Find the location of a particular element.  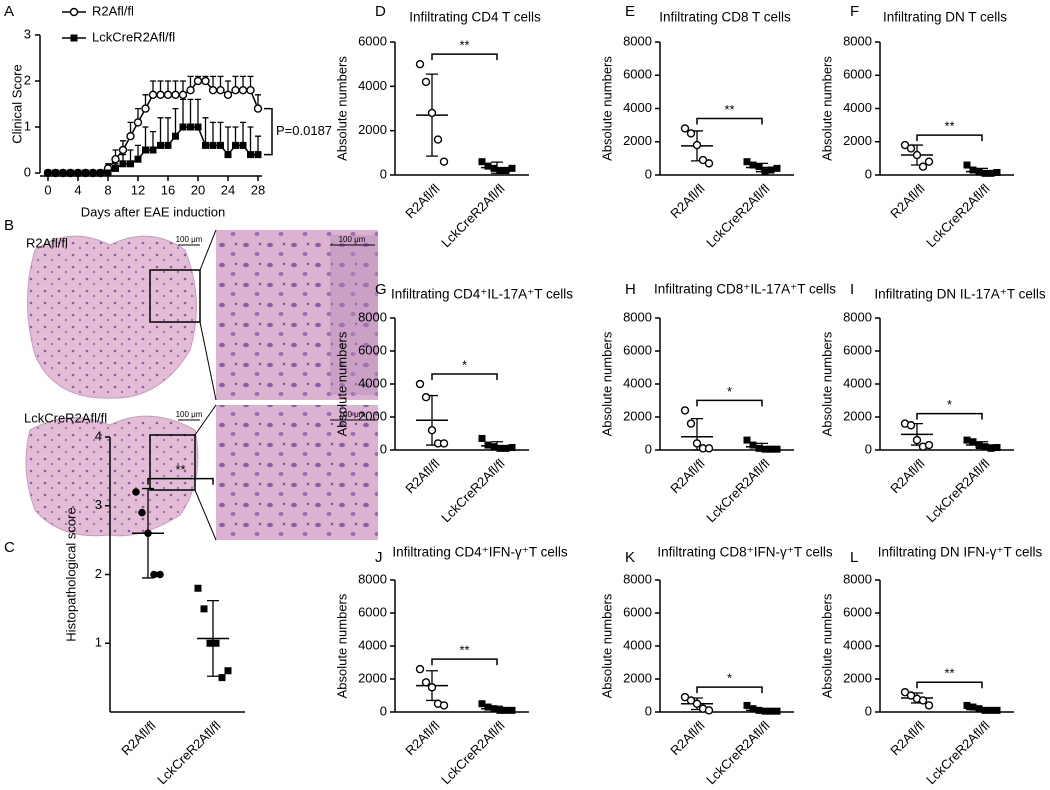

legend-marker is located at coordinates (74, 38).